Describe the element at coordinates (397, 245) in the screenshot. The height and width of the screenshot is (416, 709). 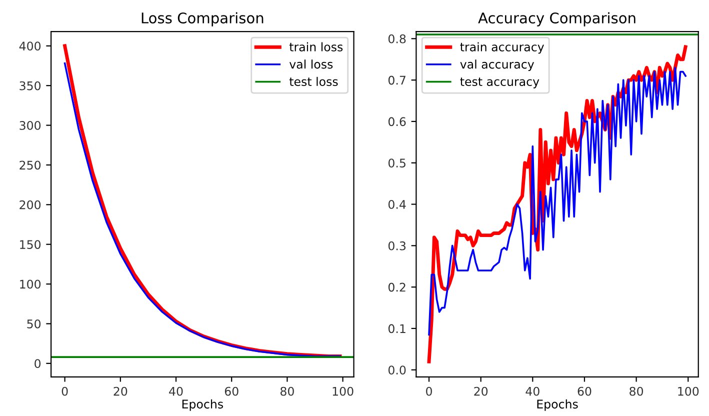
I see `y-tick-label: 0.3` at that location.